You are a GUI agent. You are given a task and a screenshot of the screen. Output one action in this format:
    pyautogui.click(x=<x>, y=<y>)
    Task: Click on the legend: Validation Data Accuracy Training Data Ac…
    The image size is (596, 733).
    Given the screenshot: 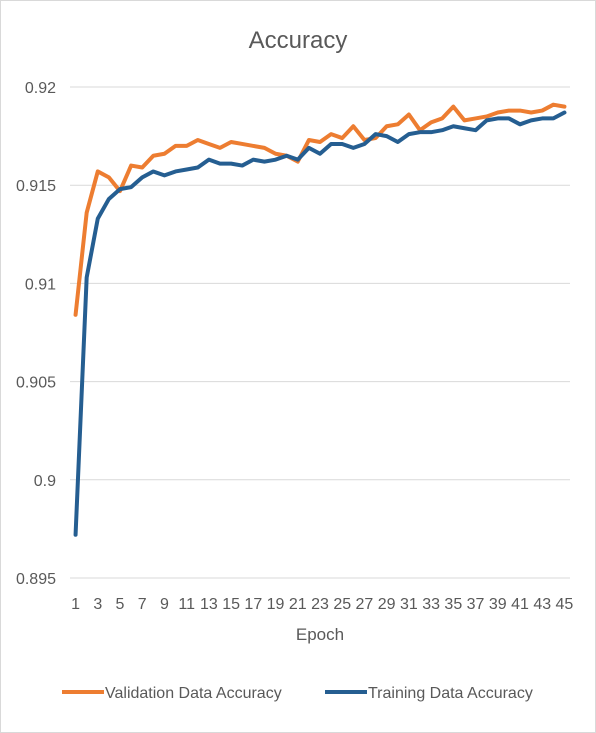 What is the action you would take?
    pyautogui.click(x=297, y=693)
    